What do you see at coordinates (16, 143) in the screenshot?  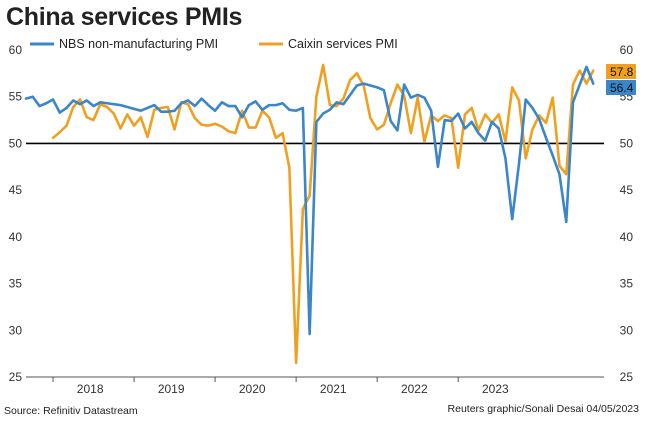 I see `y-tick-label-left: 50` at bounding box center [16, 143].